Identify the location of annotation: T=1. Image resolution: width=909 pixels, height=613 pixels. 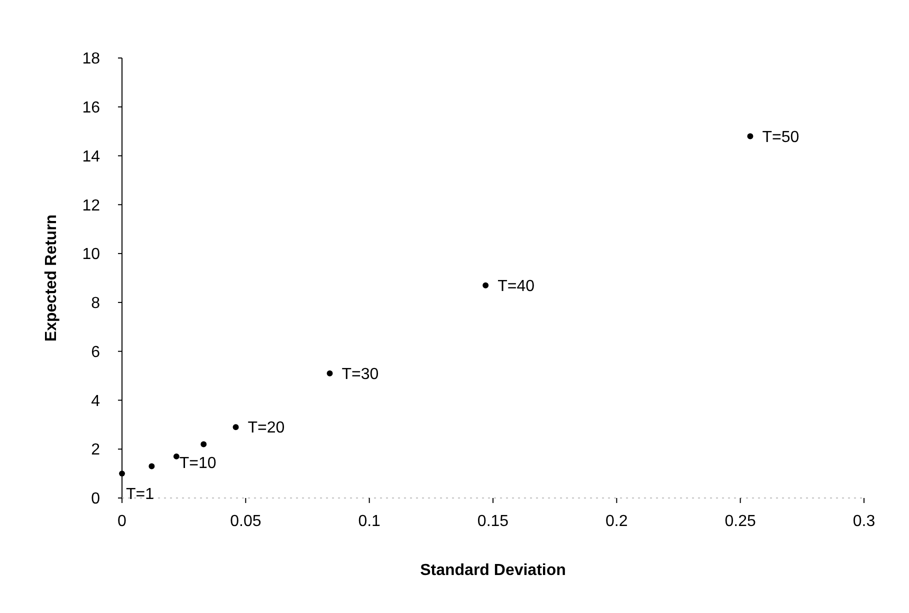
(140, 495).